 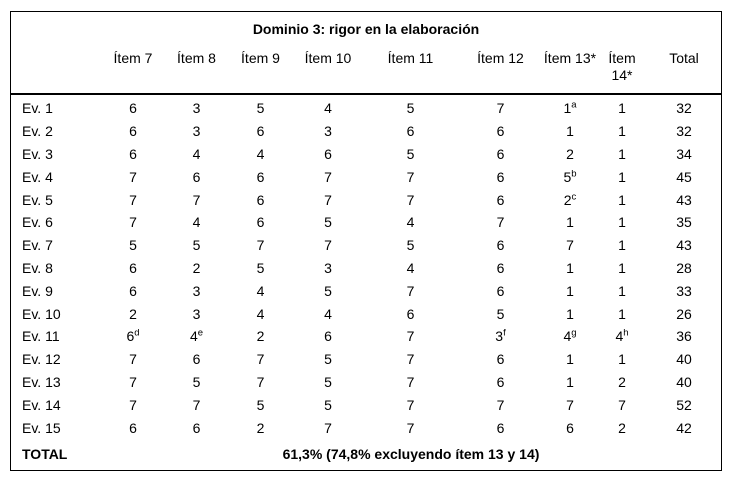 I want to click on column-header: Ítem 7, so click(x=133, y=71).